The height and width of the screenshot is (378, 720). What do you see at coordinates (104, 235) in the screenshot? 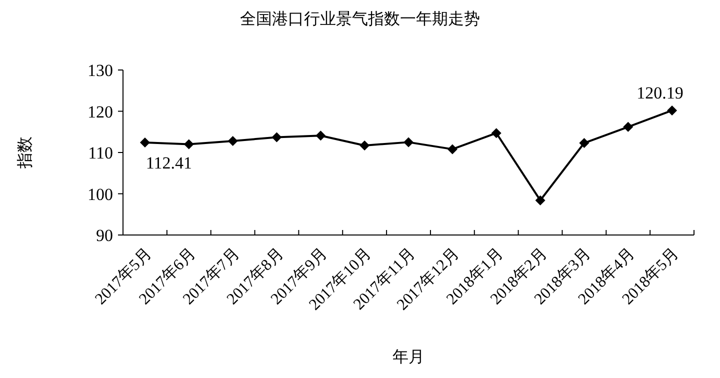
I see `y-tick-label: 90` at bounding box center [104, 235].